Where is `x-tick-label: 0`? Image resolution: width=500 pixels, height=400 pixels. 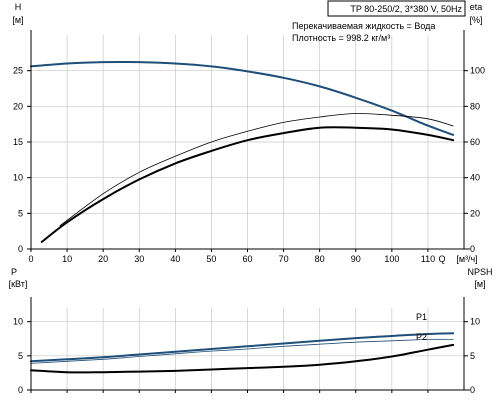 x-tick-label: 0 is located at coordinates (30, 259).